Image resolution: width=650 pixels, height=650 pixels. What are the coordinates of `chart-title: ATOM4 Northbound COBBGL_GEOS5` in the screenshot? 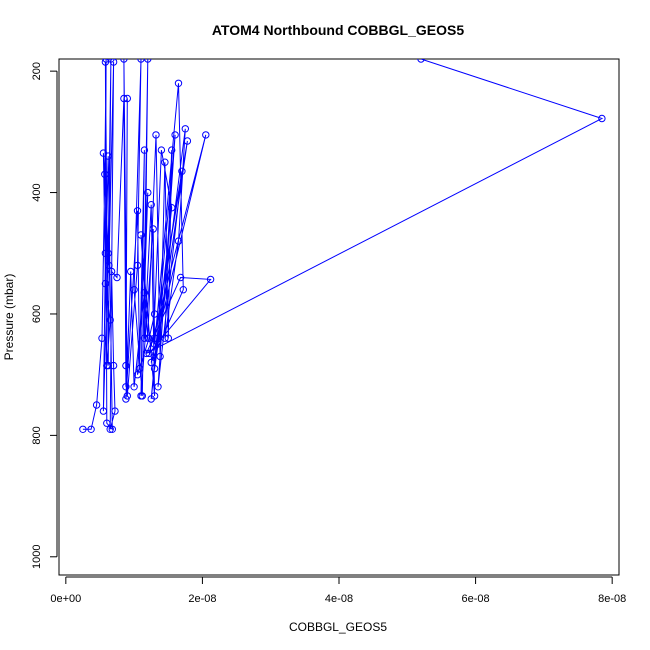 It's located at (338, 30).